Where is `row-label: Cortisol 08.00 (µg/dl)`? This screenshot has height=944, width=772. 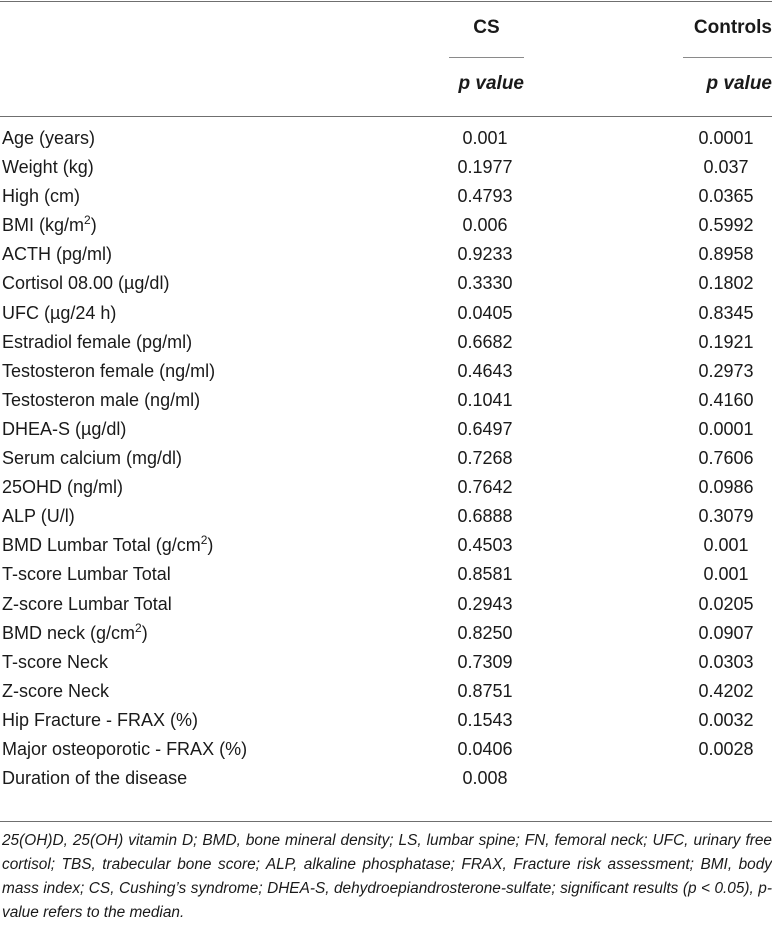
row-label: Cortisol 08.00 (µg/dl) is located at coordinates (86, 283).